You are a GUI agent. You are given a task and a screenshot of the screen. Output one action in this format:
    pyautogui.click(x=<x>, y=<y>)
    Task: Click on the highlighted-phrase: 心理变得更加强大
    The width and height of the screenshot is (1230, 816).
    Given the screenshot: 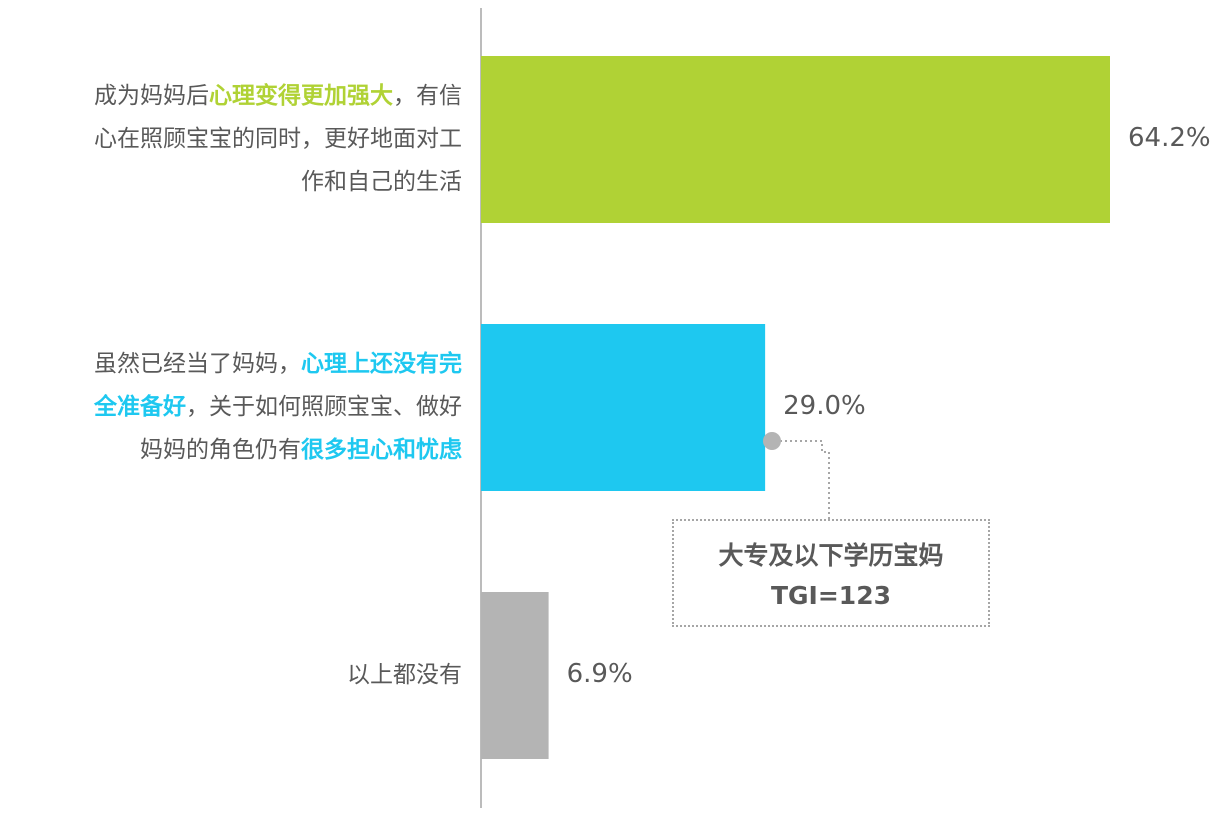 What is the action you would take?
    pyautogui.click(x=301, y=96)
    